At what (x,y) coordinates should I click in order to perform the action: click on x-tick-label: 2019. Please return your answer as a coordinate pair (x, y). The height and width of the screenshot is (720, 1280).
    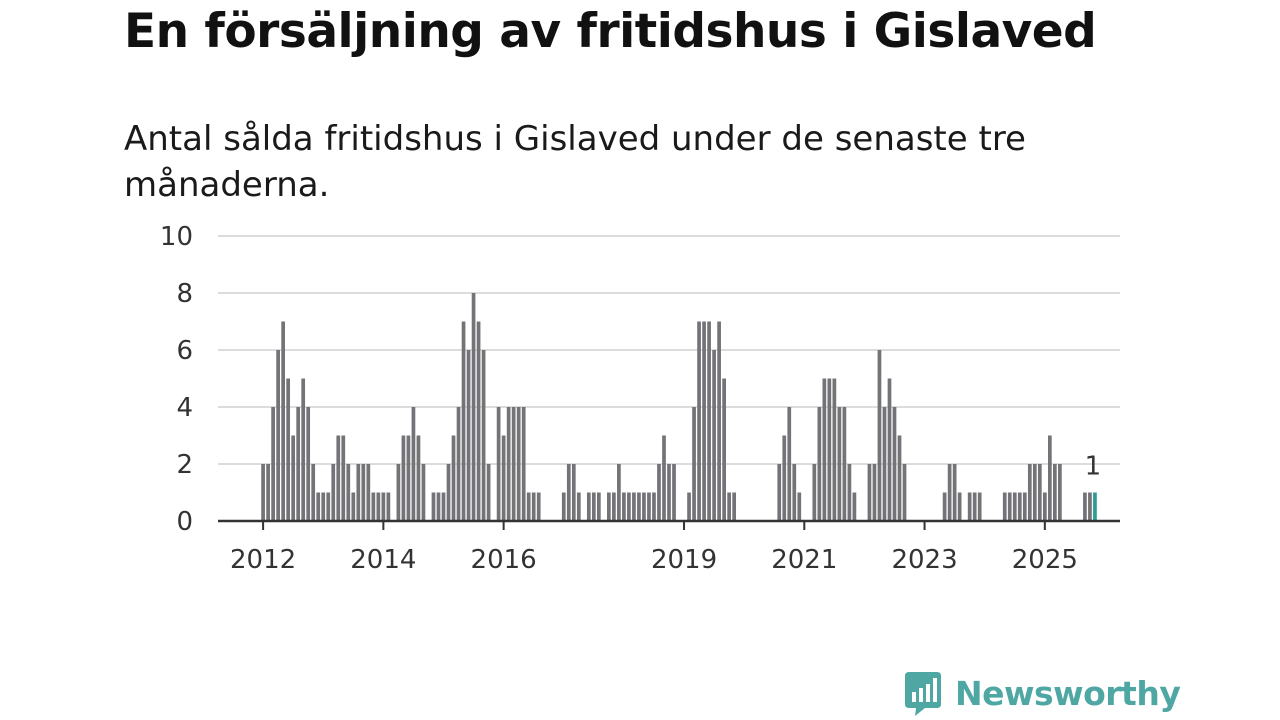
    Looking at the image, I should click on (684, 560).